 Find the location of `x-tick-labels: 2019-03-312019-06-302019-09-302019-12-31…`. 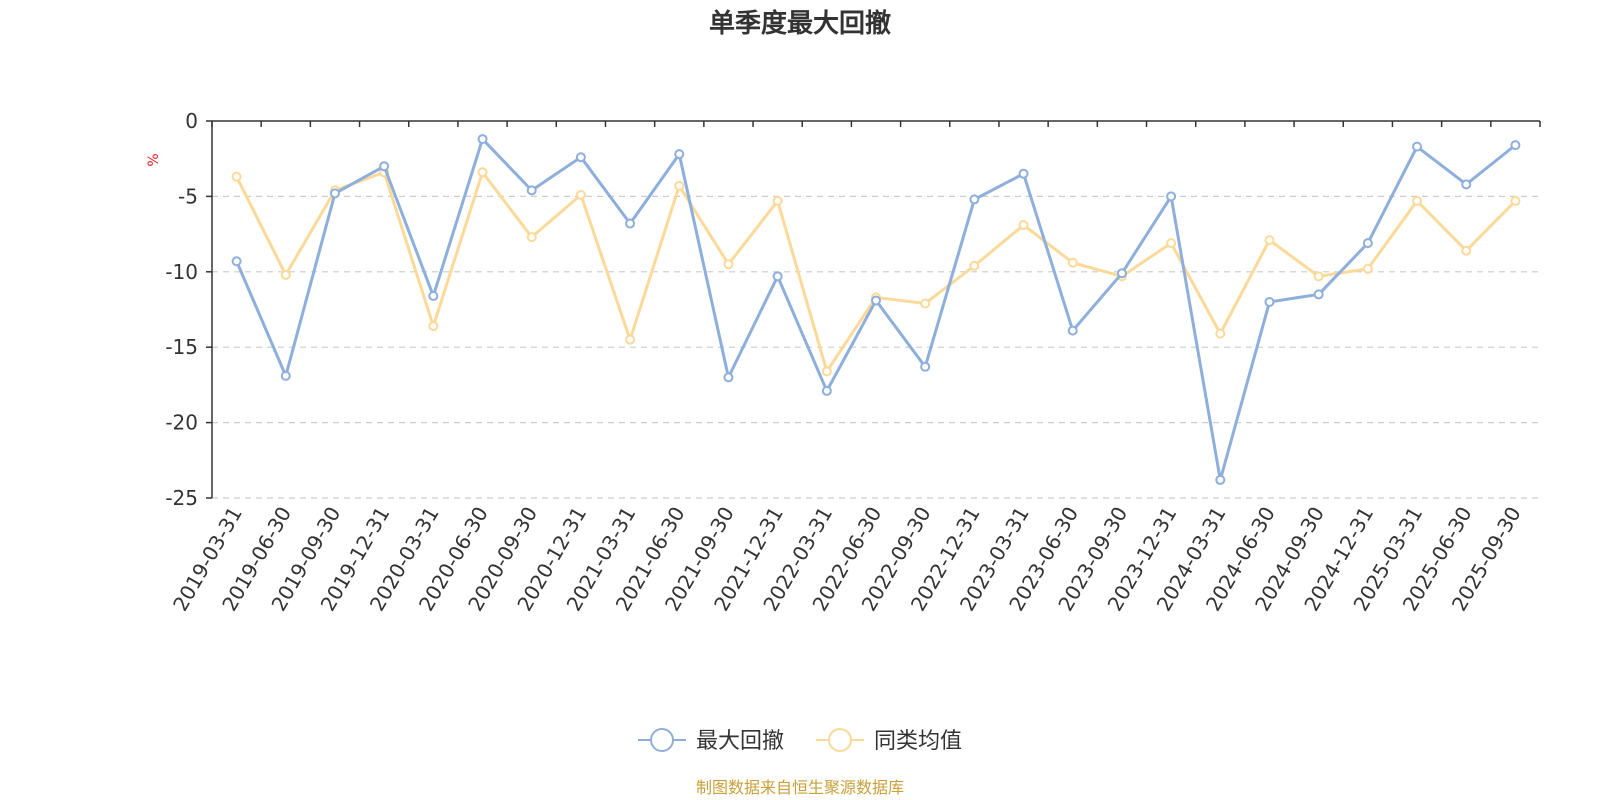

x-tick-labels: 2019-03-312019-06-302019-09-302019-12-31… is located at coordinates (847, 559).